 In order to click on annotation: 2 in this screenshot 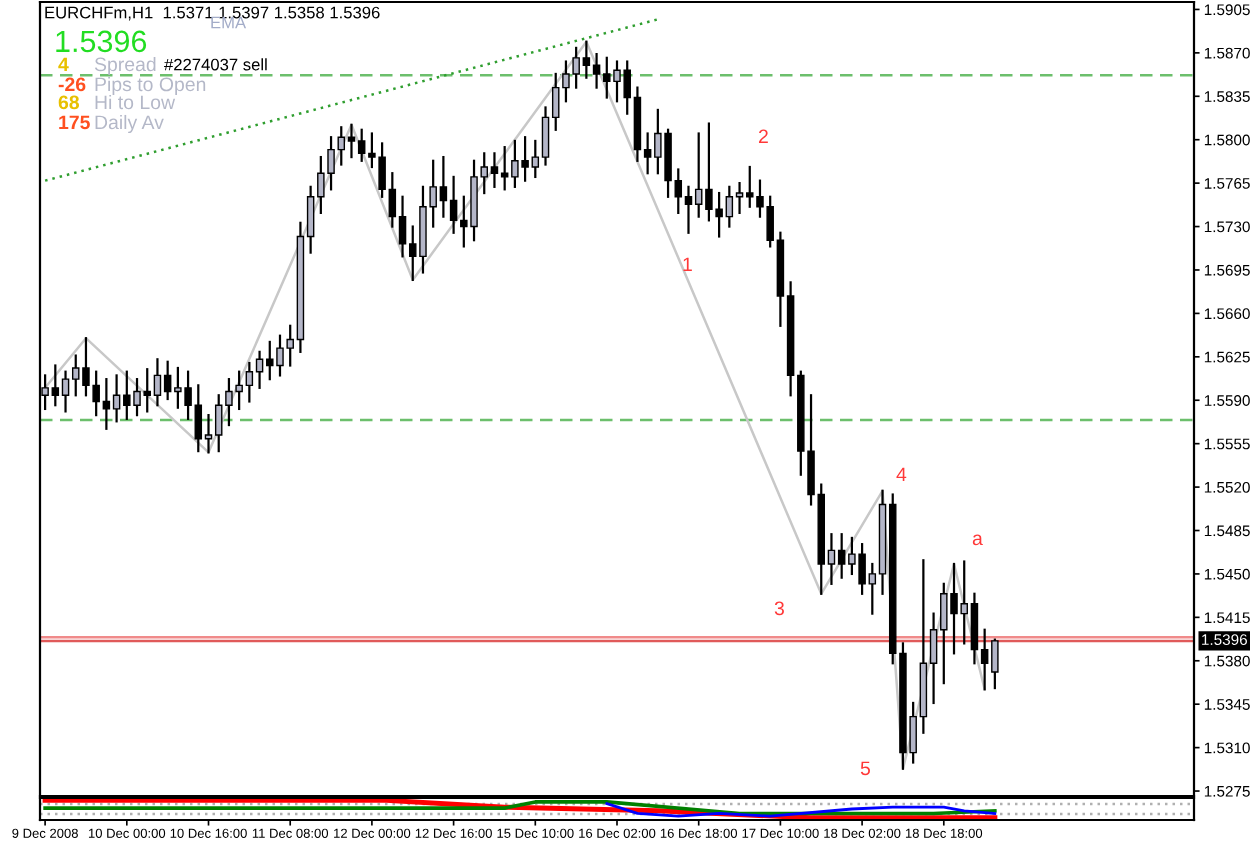, I will do `click(763, 136)`.